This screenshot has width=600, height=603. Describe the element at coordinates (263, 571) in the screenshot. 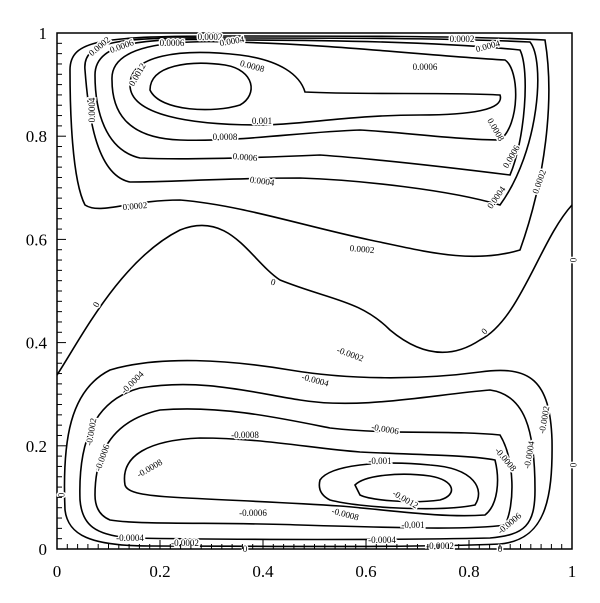

I see `x-tick-label: 0.4` at that location.